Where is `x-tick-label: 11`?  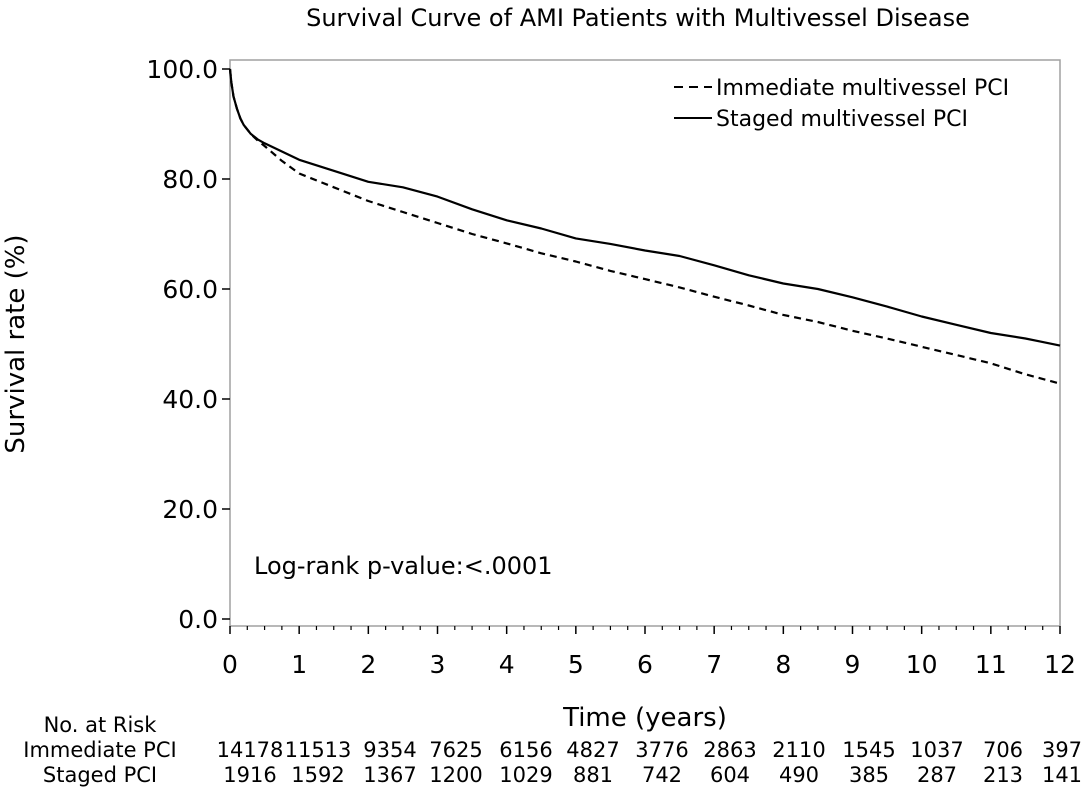
x-tick-label: 11 is located at coordinates (991, 664).